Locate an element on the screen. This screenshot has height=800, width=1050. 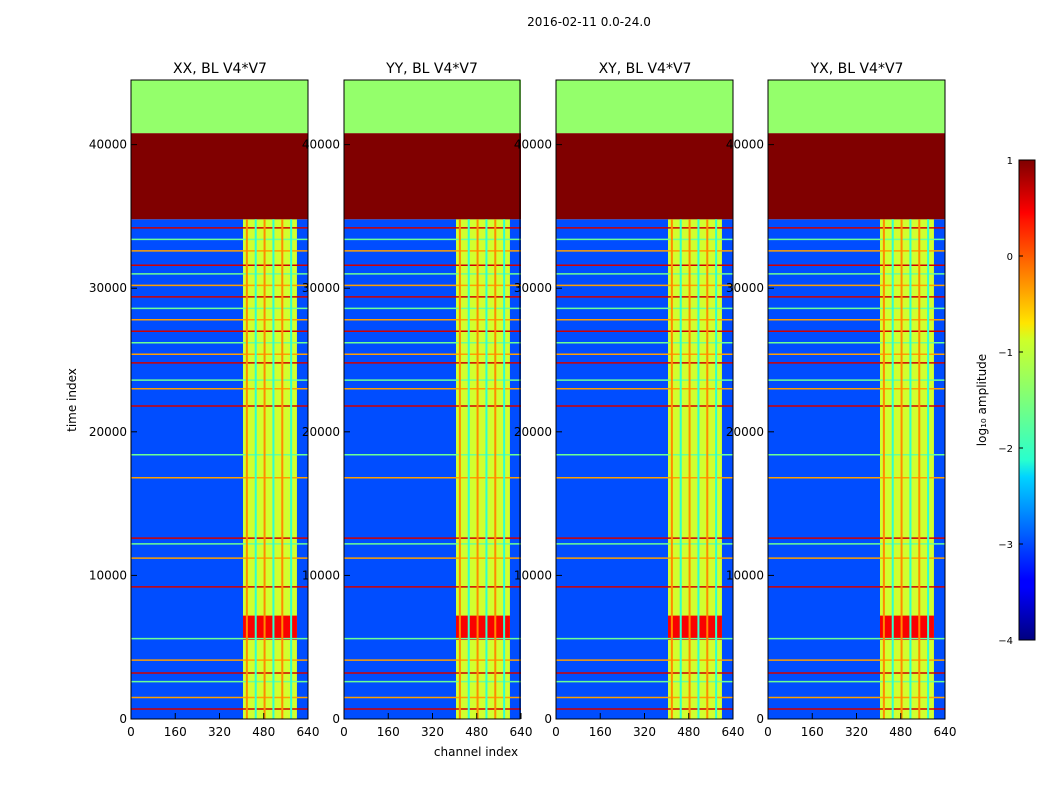
panel-3-heatmap-saturated-band is located at coordinates (644, 176).